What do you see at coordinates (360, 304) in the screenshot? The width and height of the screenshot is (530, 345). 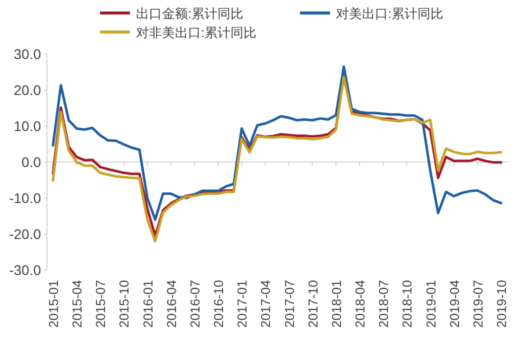 I see `x-tick-label: 2018-04` at bounding box center [360, 304].